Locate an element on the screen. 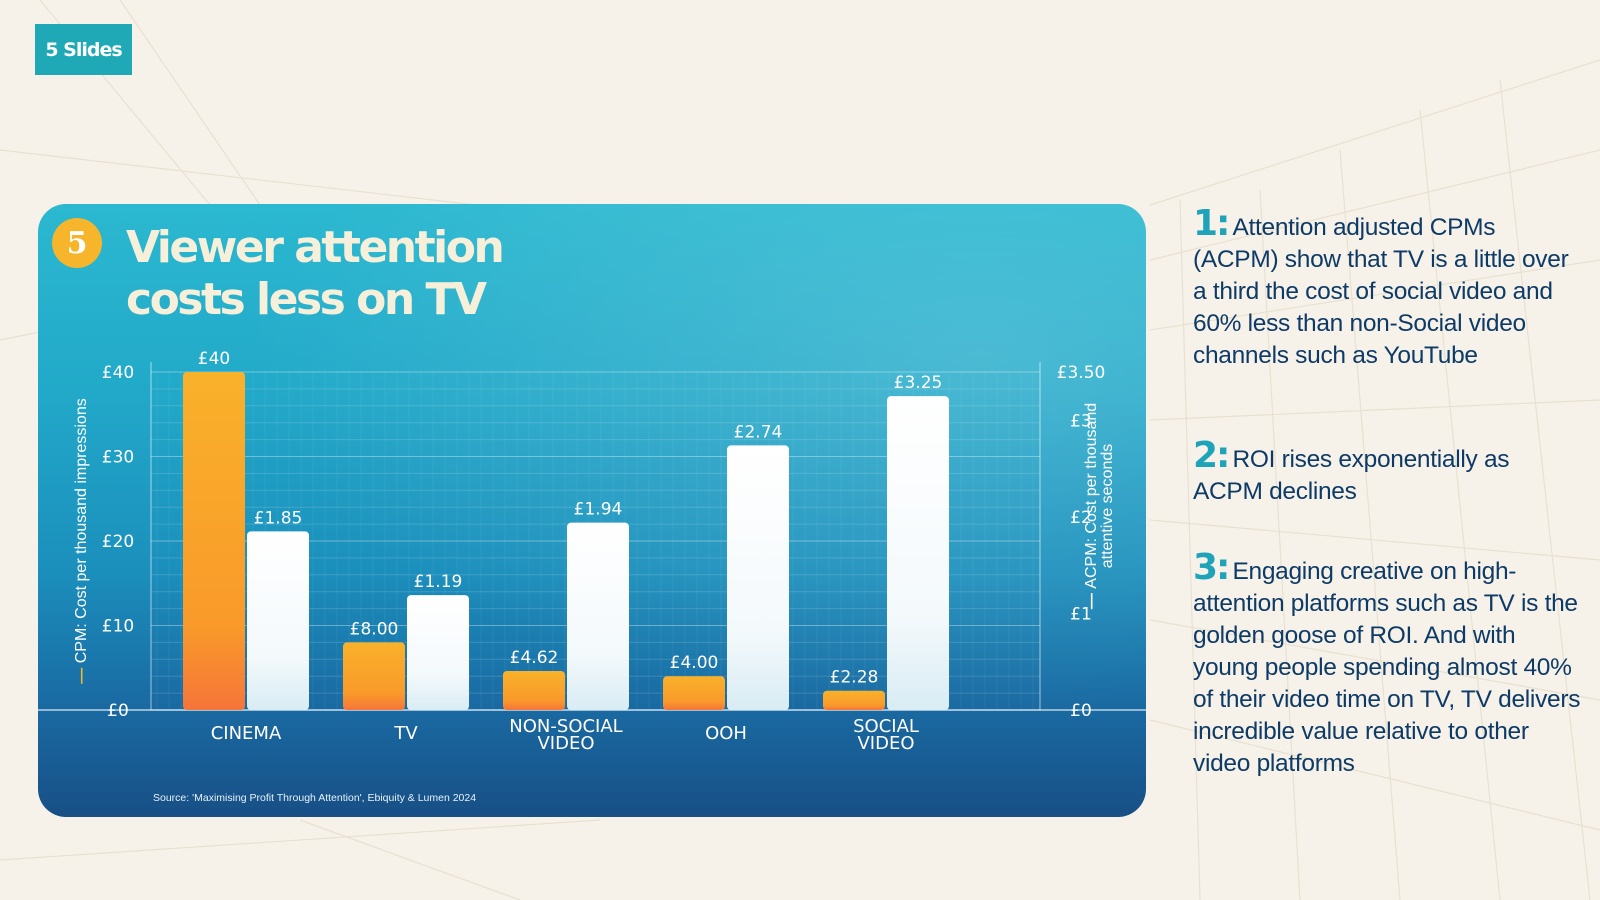 The width and height of the screenshot is (1600, 900). x-category-label: OOH is located at coordinates (726, 733).